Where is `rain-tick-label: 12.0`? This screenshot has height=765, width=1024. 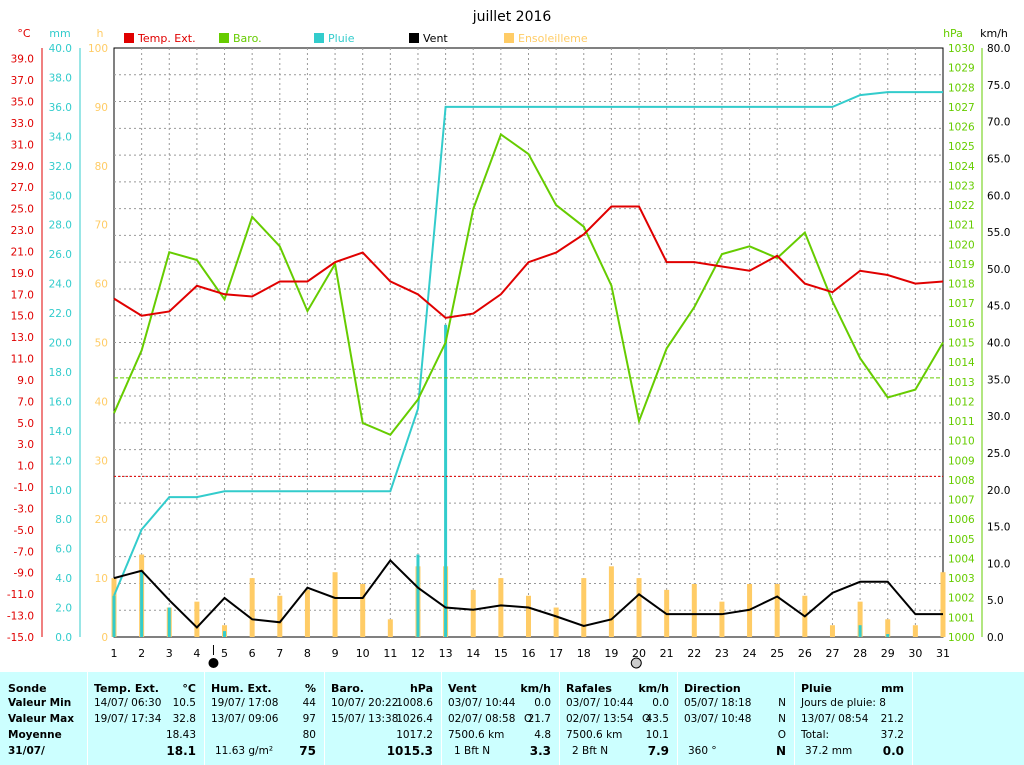
rain-tick-label: 12.0 is located at coordinates (60, 461).